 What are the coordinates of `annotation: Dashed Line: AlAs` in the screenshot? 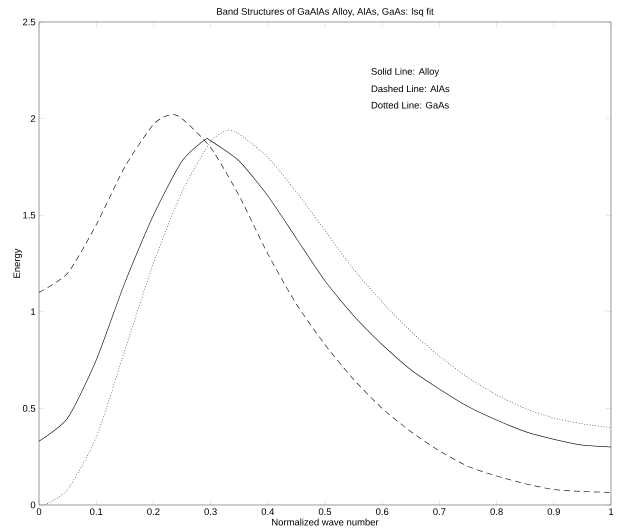 It's located at (411, 88).